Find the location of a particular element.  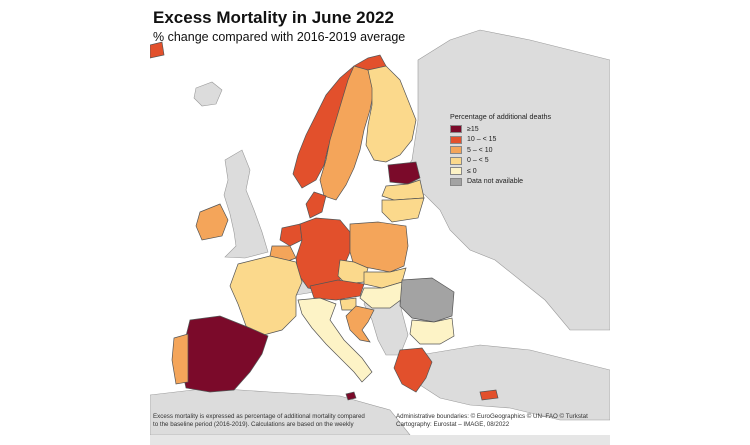

country-croatia is located at coordinates (360, 324).